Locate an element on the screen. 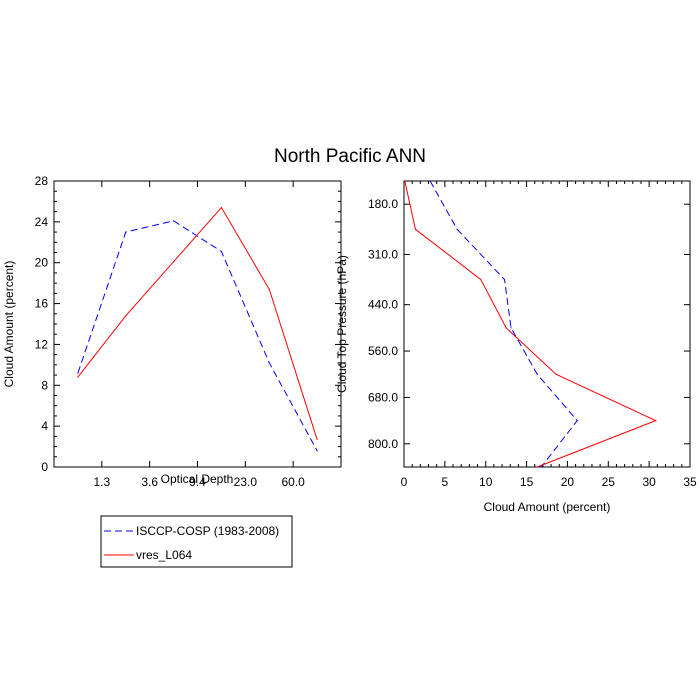  right-x-tick-label: 30 is located at coordinates (649, 482).